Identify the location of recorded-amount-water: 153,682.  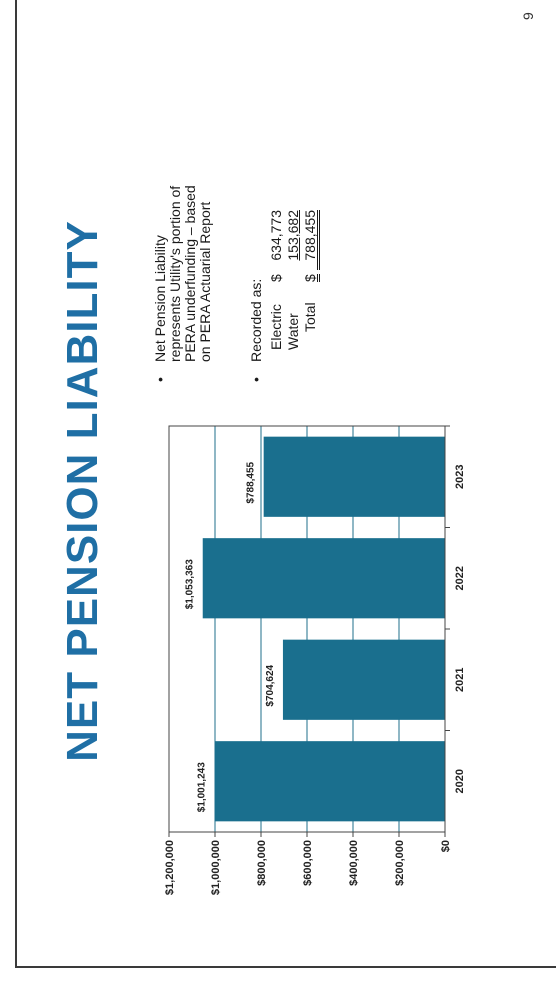
(293, 235).